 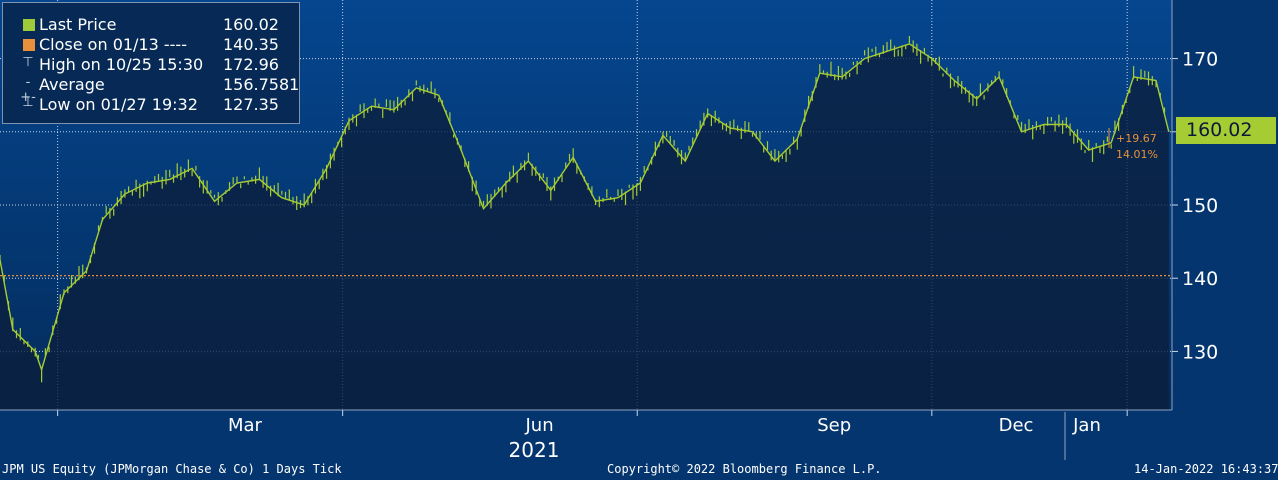 What do you see at coordinates (1219, 130) in the screenshot?
I see `last-price-tag-value: 160.02` at bounding box center [1219, 130].